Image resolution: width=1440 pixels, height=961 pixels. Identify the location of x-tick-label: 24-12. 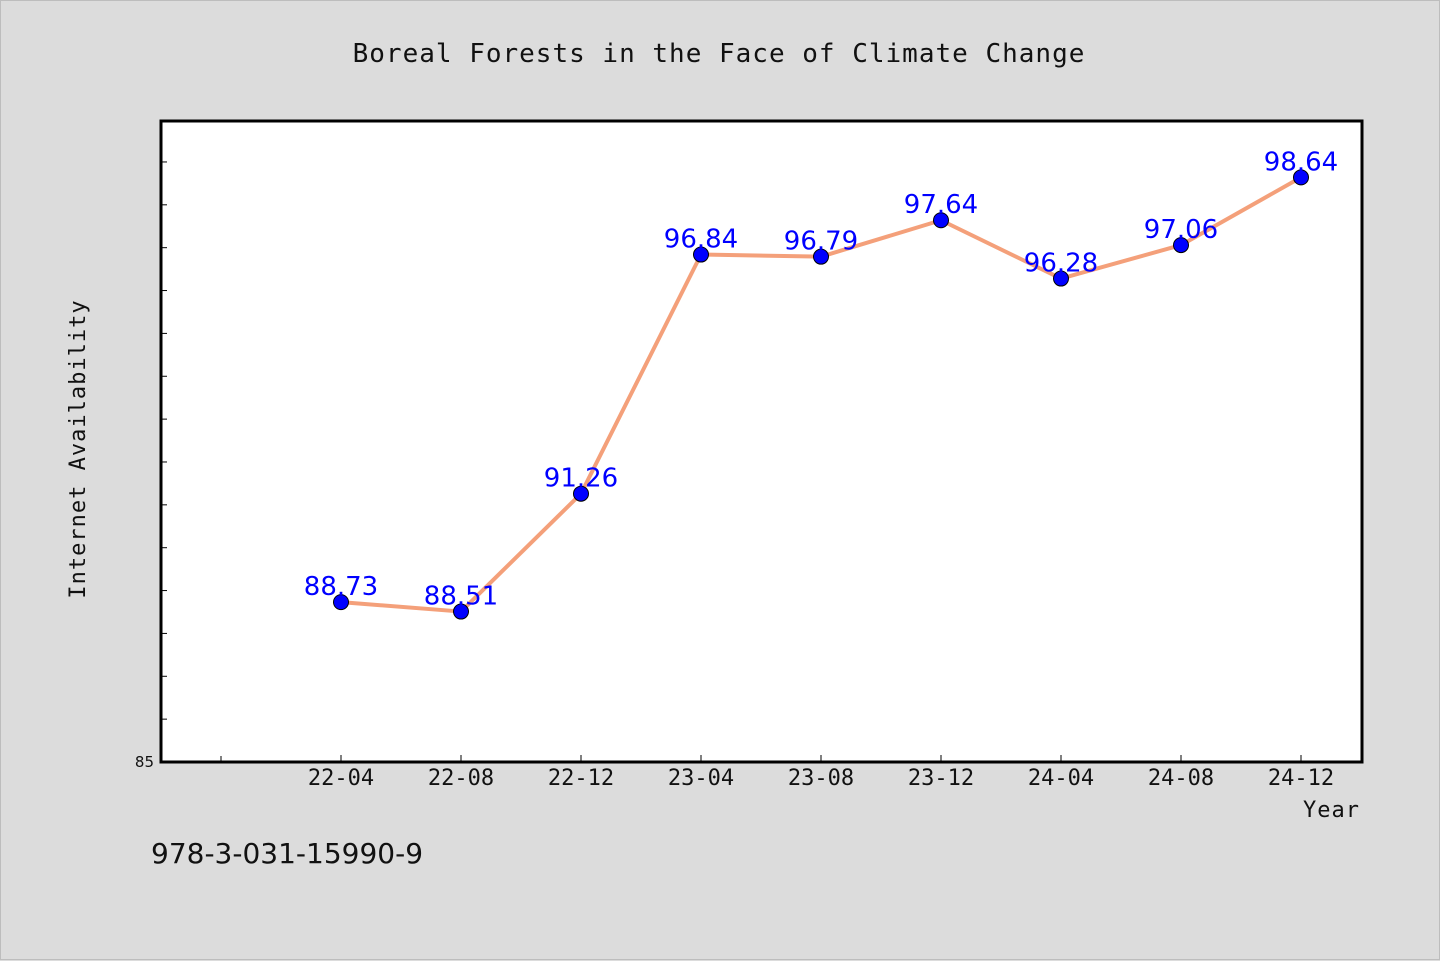
(1301, 778).